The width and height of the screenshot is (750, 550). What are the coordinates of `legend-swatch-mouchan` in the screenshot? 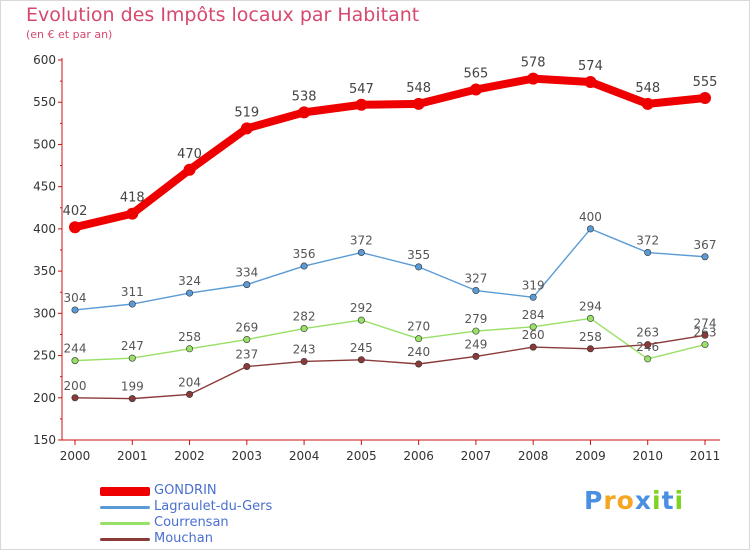 It's located at (125, 539).